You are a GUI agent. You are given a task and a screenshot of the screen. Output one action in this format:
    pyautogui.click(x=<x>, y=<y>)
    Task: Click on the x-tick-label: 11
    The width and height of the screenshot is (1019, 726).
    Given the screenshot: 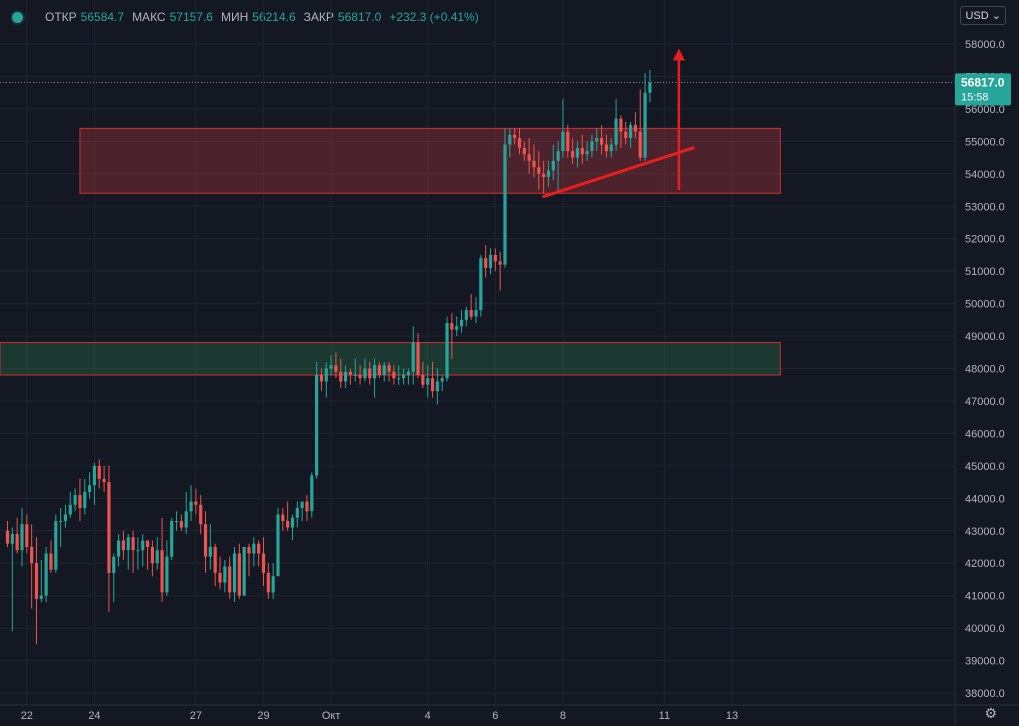 What is the action you would take?
    pyautogui.click(x=664, y=716)
    